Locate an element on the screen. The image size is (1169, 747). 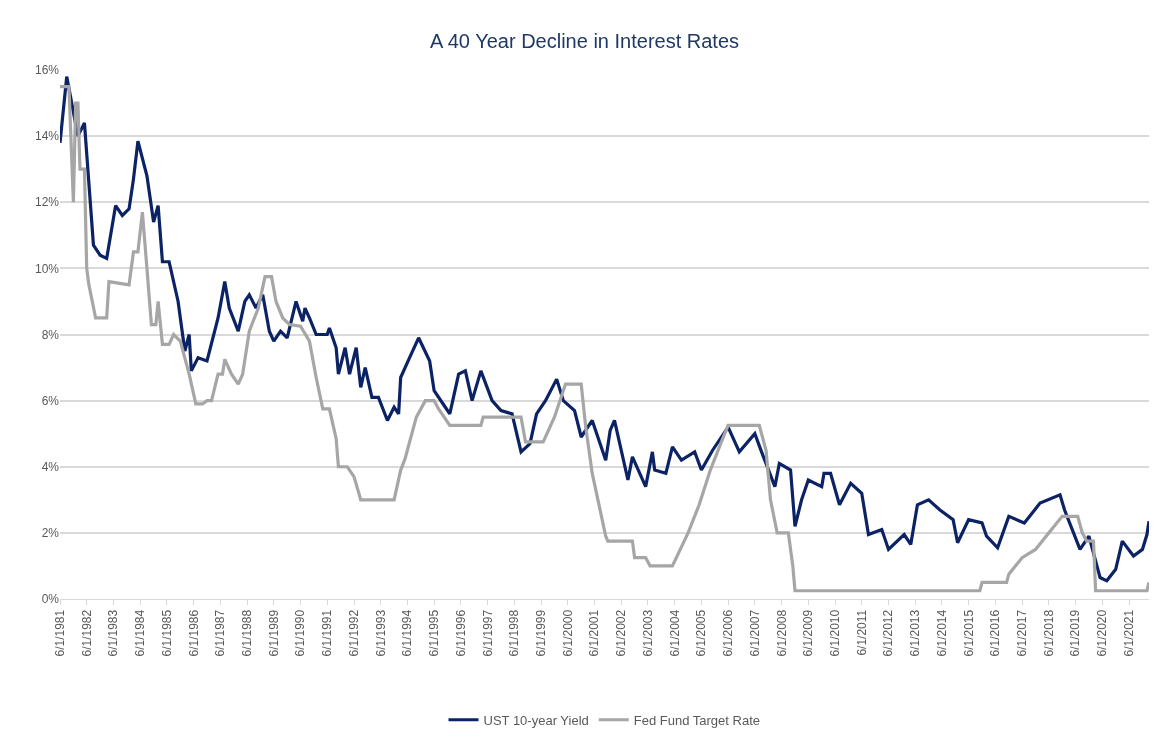
x-tick-label: 6/1/1996 is located at coordinates (460, 633).